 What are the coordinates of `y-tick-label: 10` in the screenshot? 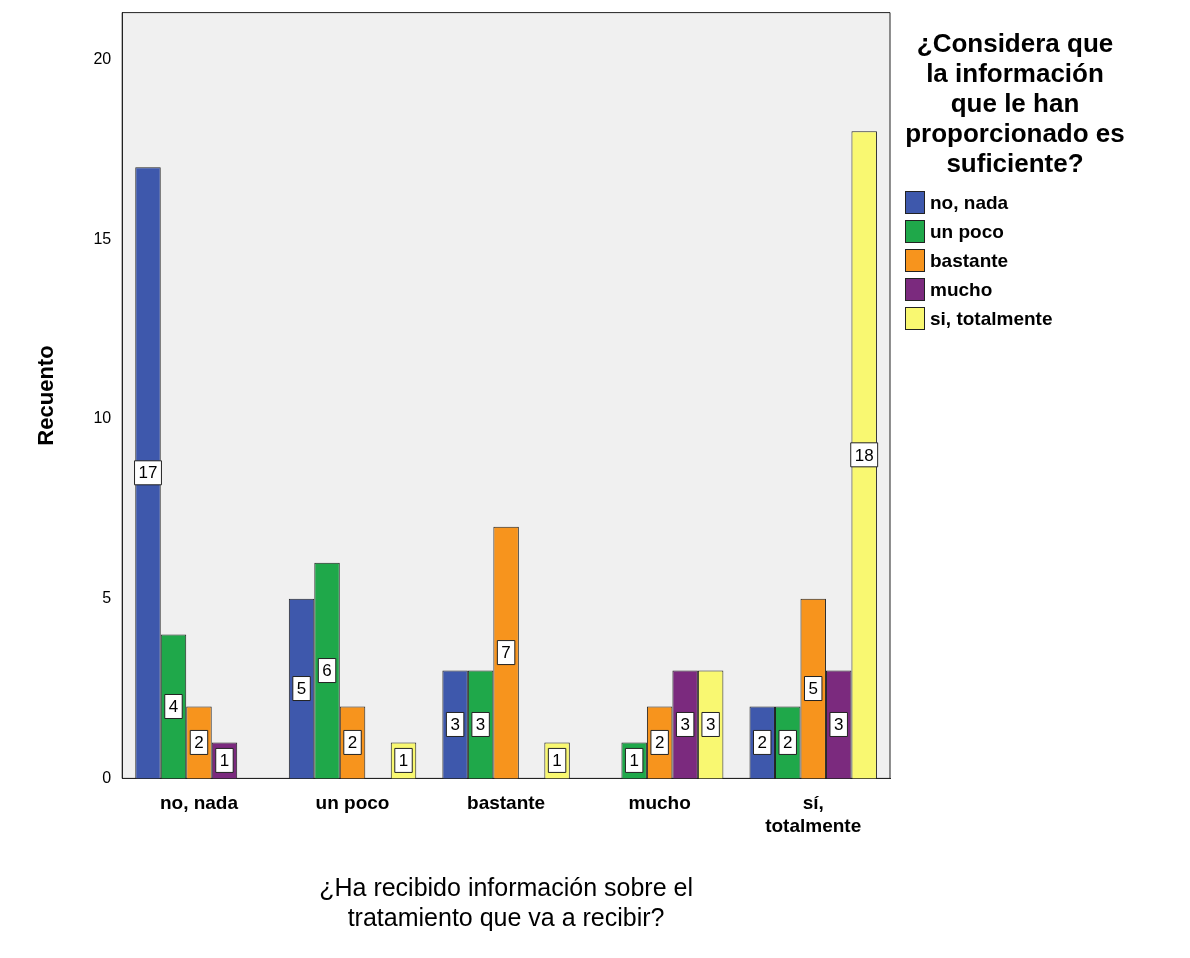 It's located at (102, 418).